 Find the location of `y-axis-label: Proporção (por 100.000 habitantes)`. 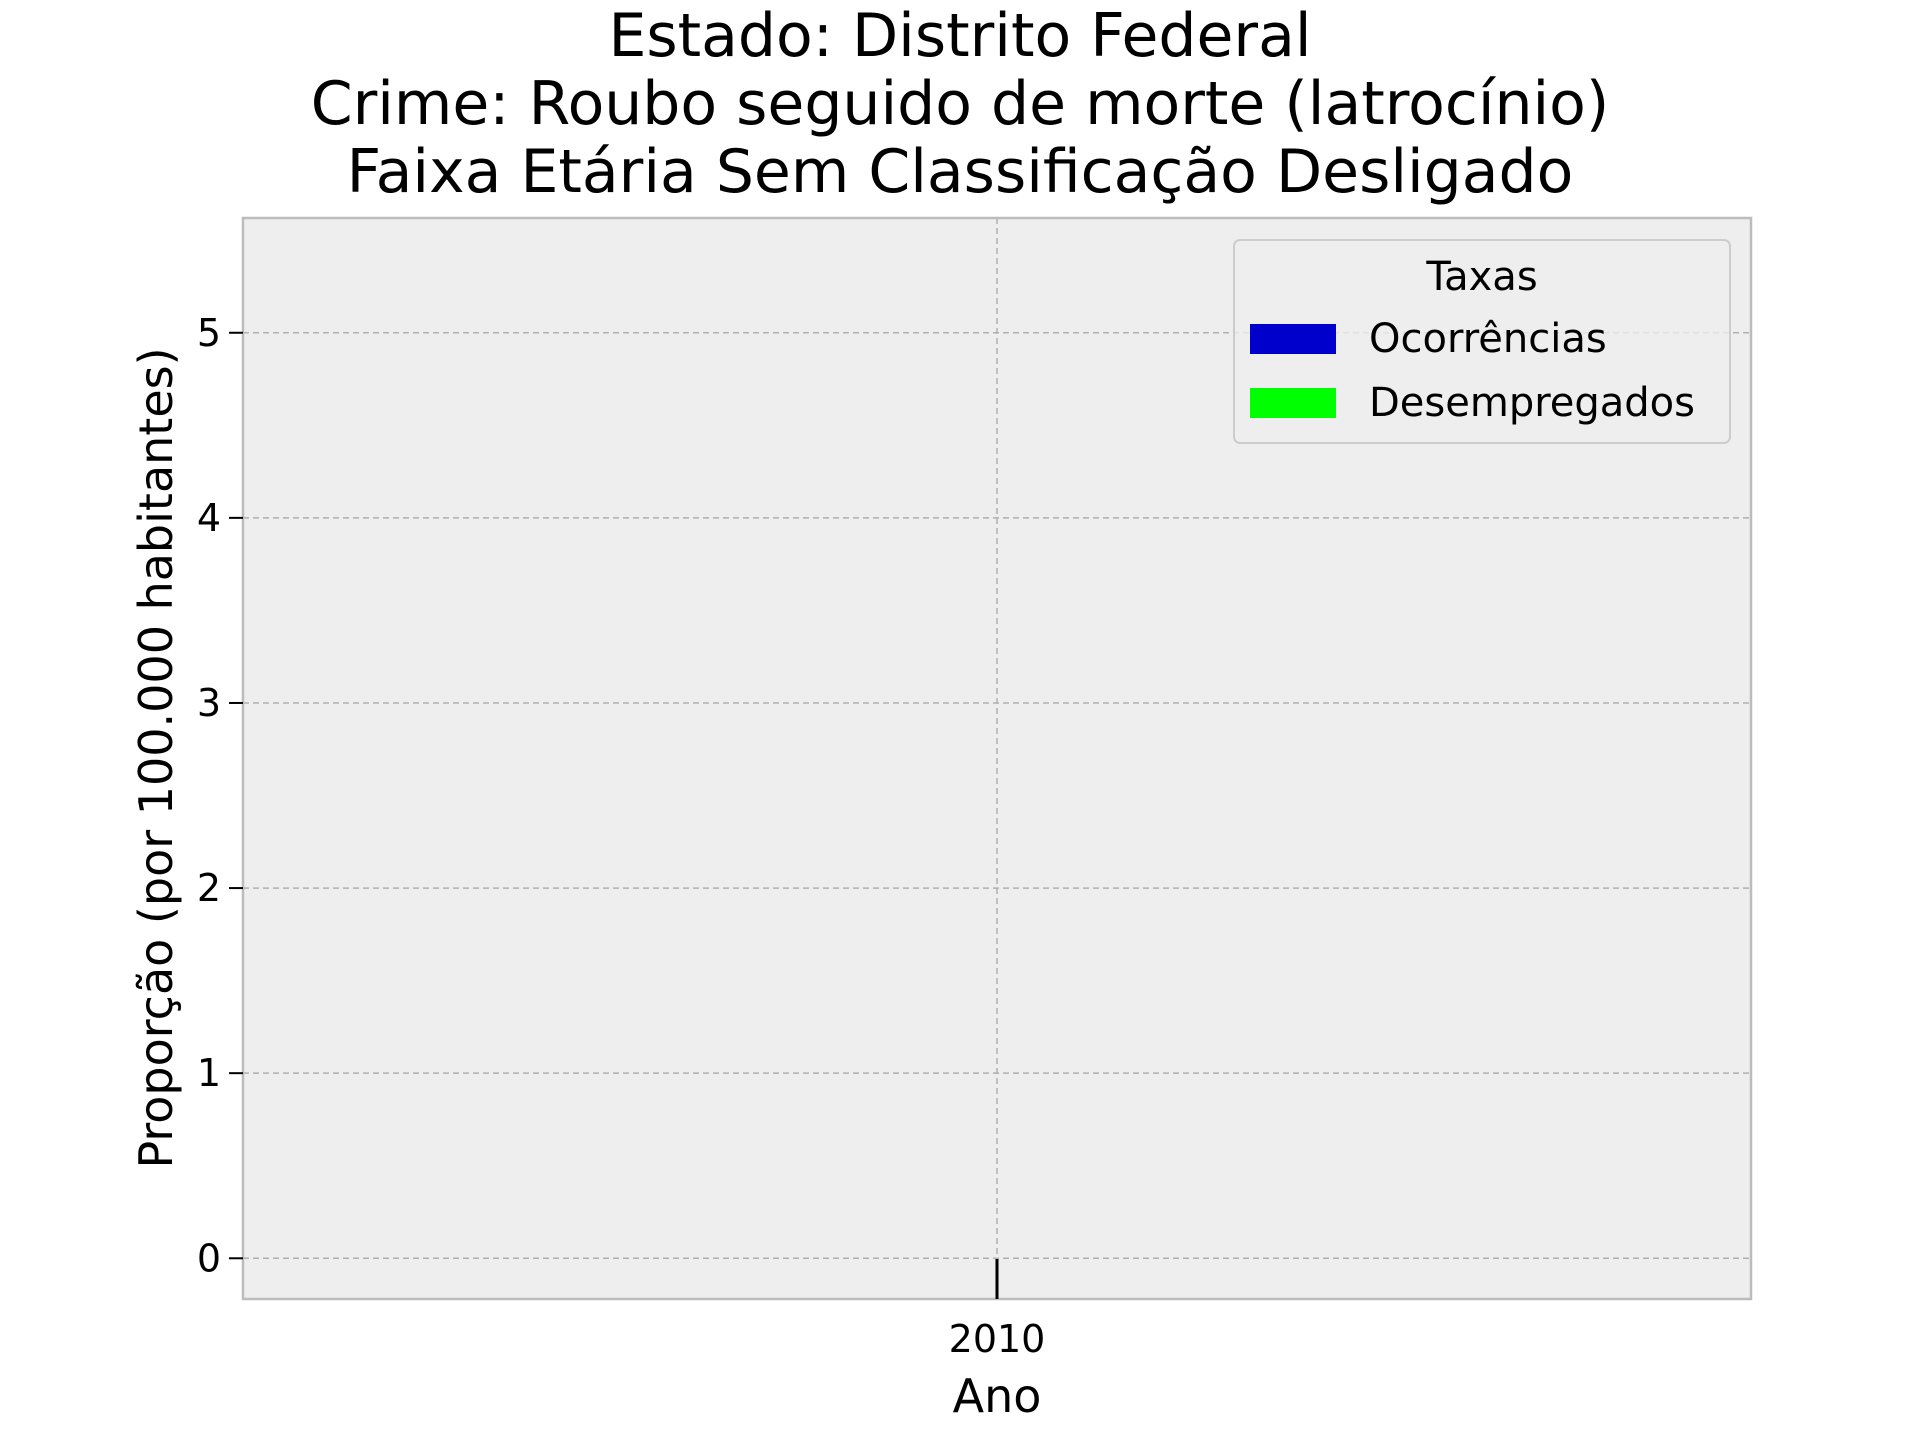

y-axis-label: Proporção (por 100.000 habitantes) is located at coordinates (156, 757).